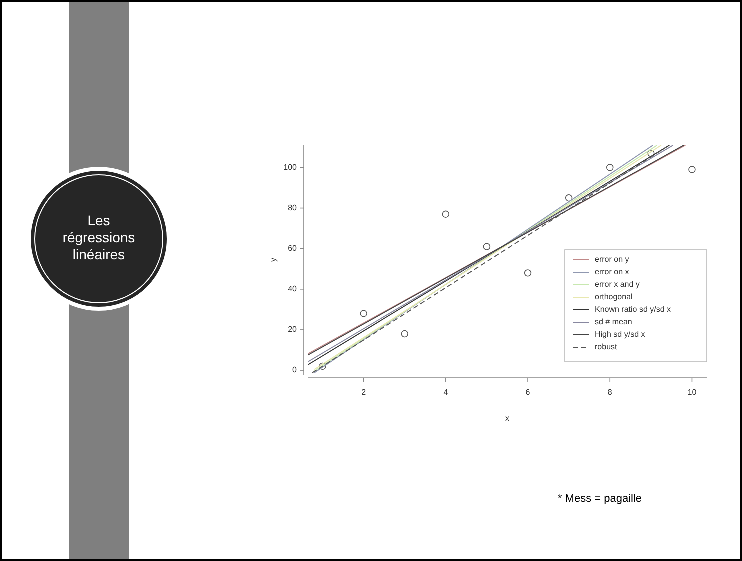  What do you see at coordinates (606, 347) in the screenshot?
I see `legend-label: robust` at bounding box center [606, 347].